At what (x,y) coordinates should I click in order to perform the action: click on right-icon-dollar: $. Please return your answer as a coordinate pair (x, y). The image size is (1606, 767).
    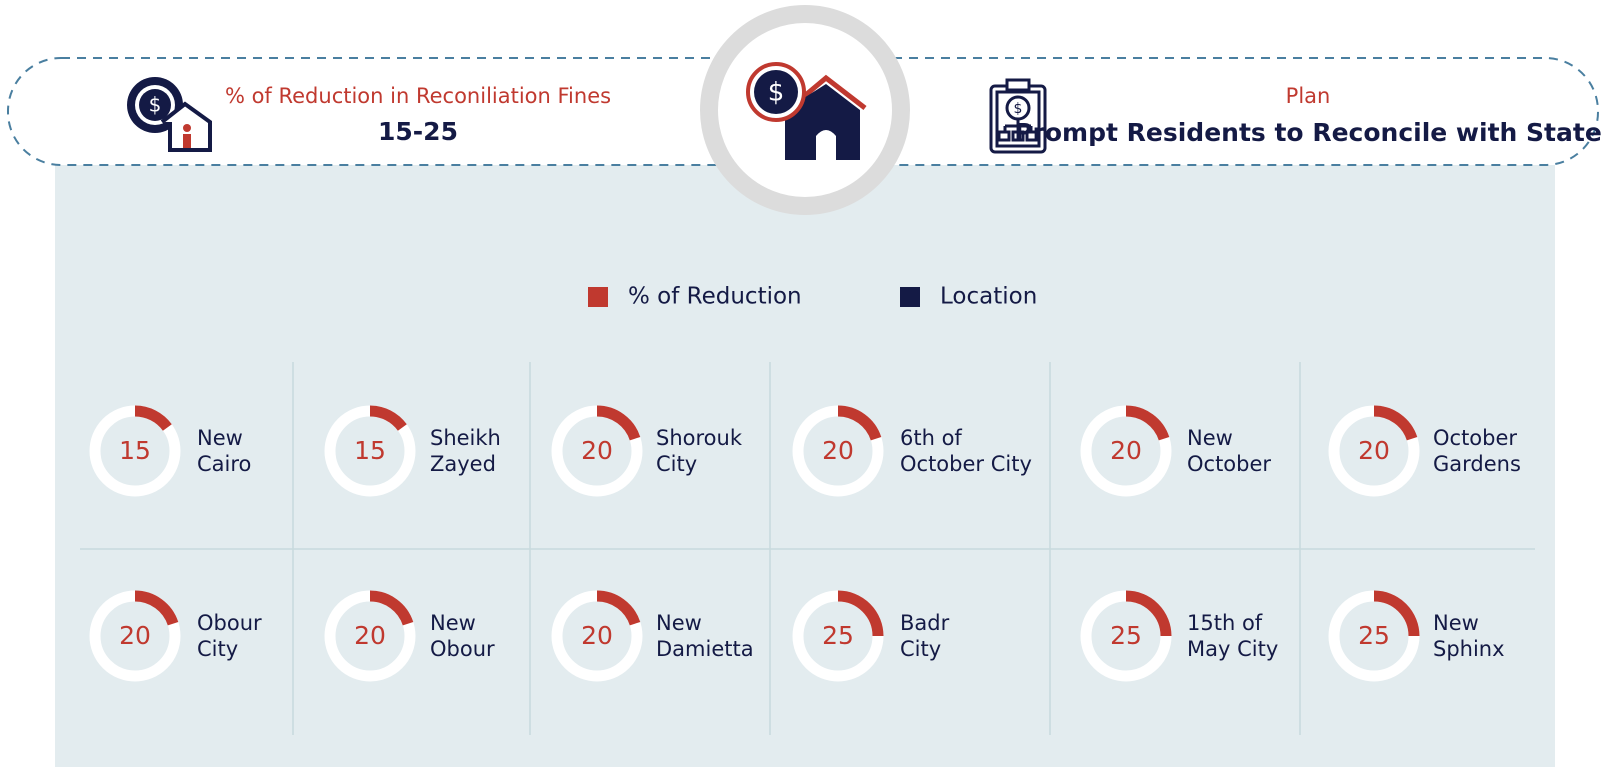
    Looking at the image, I should click on (1018, 109).